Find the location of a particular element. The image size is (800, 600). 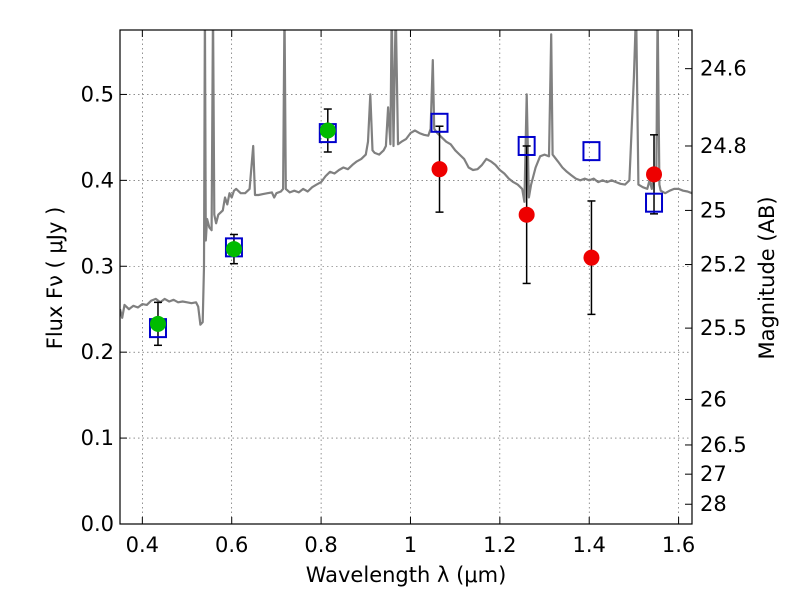

x-tick-label: 0.8 is located at coordinates (320, 545).